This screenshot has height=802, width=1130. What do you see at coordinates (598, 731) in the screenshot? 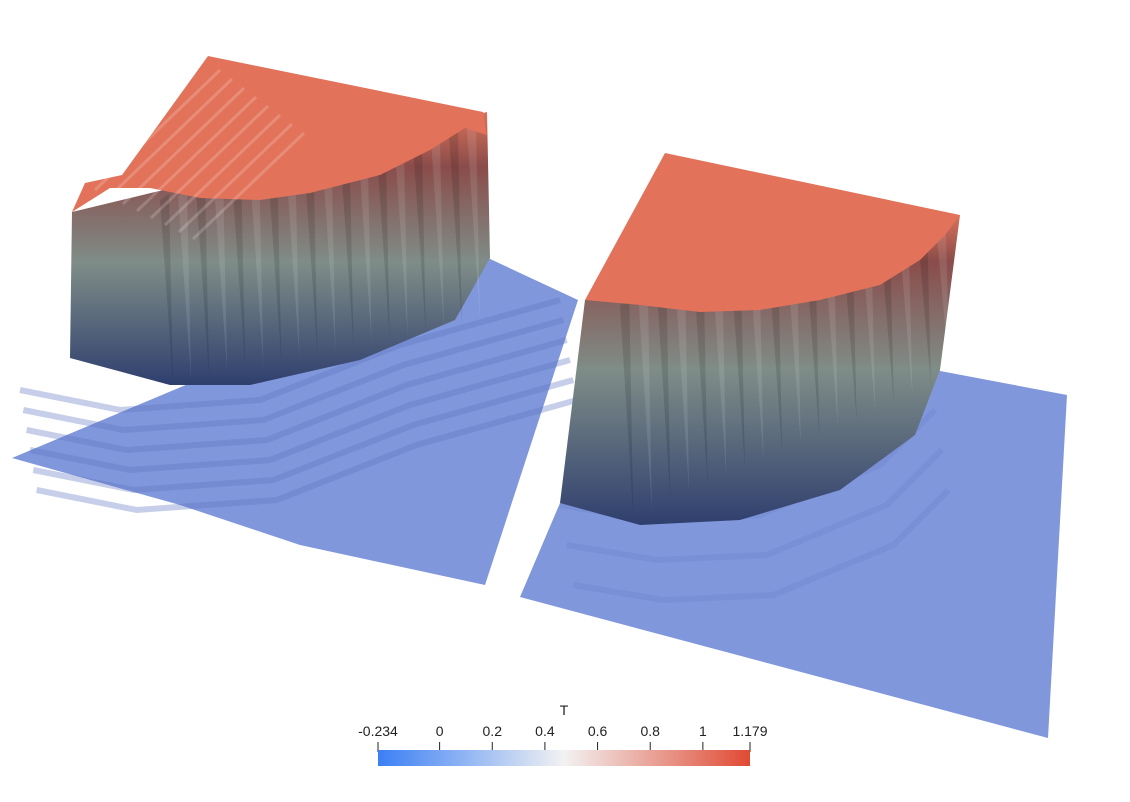
I see `colorbar-tick-label: 0.6` at bounding box center [598, 731].